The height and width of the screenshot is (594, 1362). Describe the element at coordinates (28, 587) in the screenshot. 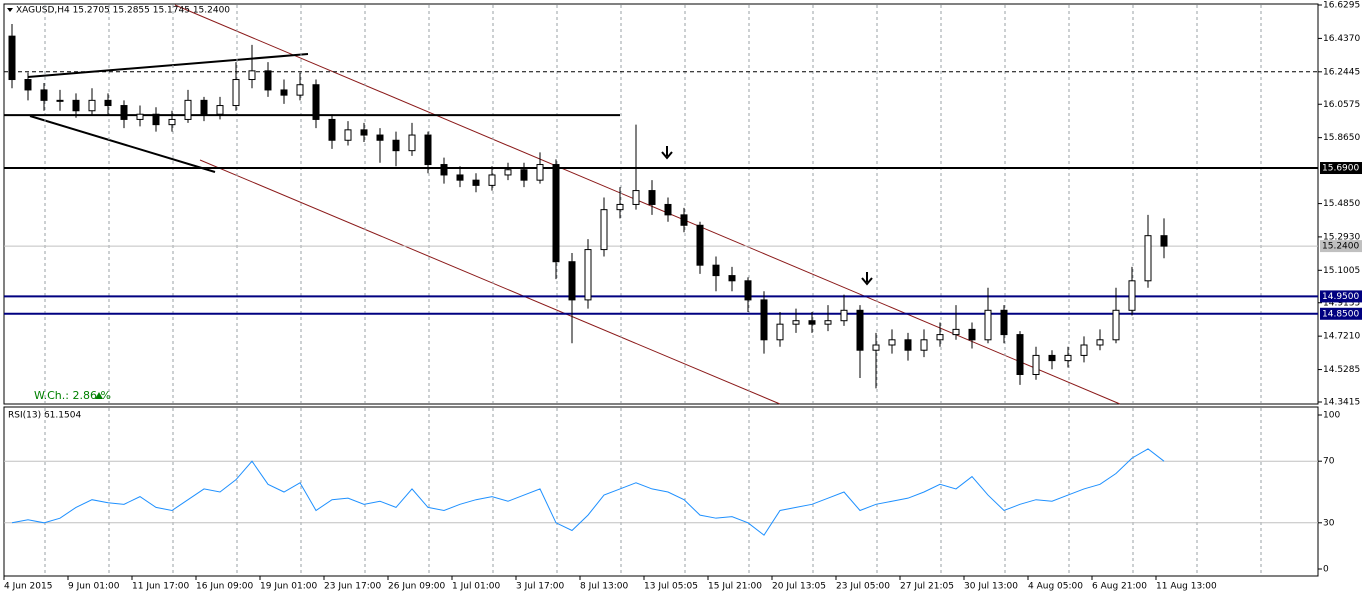

I see `x-tick-label: 4 Jun 2015` at that location.